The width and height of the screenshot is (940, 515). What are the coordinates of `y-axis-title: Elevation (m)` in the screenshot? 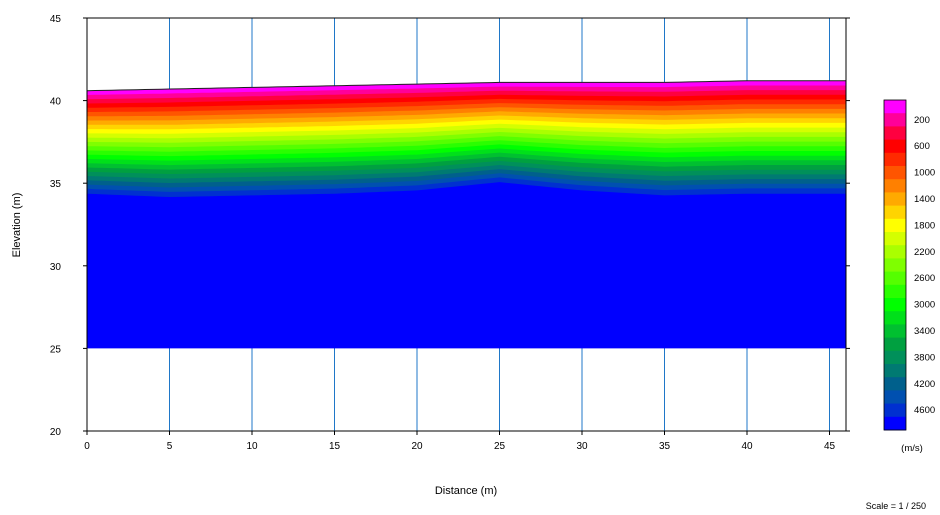 It's located at (17, 225).